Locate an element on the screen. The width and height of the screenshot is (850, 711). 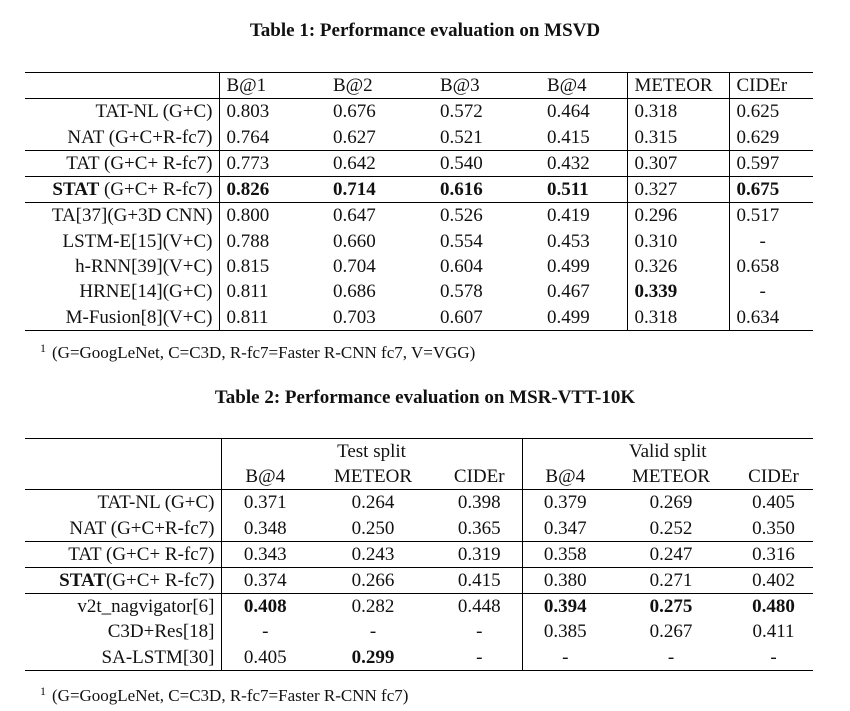
cell: 0.296 is located at coordinates (678, 215).